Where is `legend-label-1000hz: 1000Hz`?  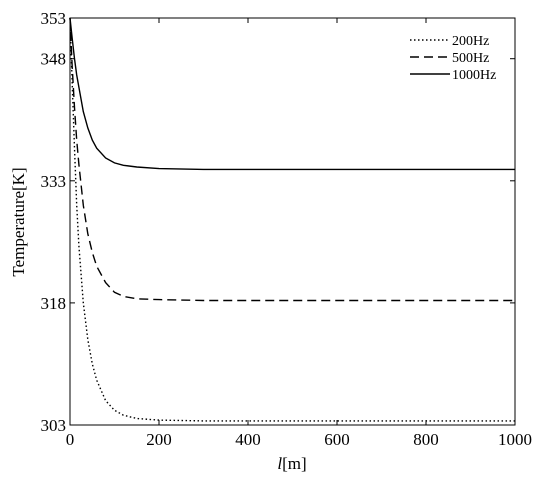 legend-label-1000hz: 1000Hz is located at coordinates (474, 75).